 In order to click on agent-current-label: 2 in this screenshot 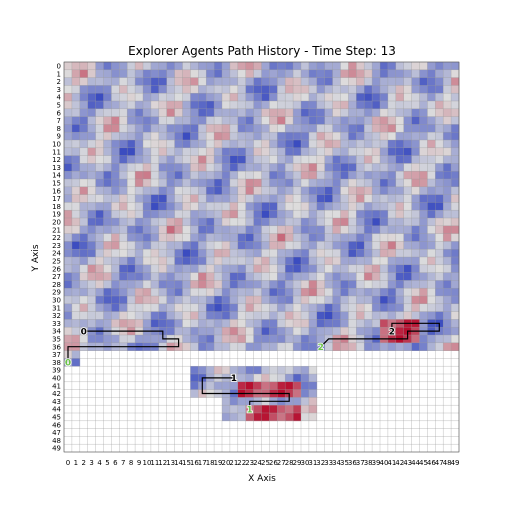, I will do `click(321, 348)`.